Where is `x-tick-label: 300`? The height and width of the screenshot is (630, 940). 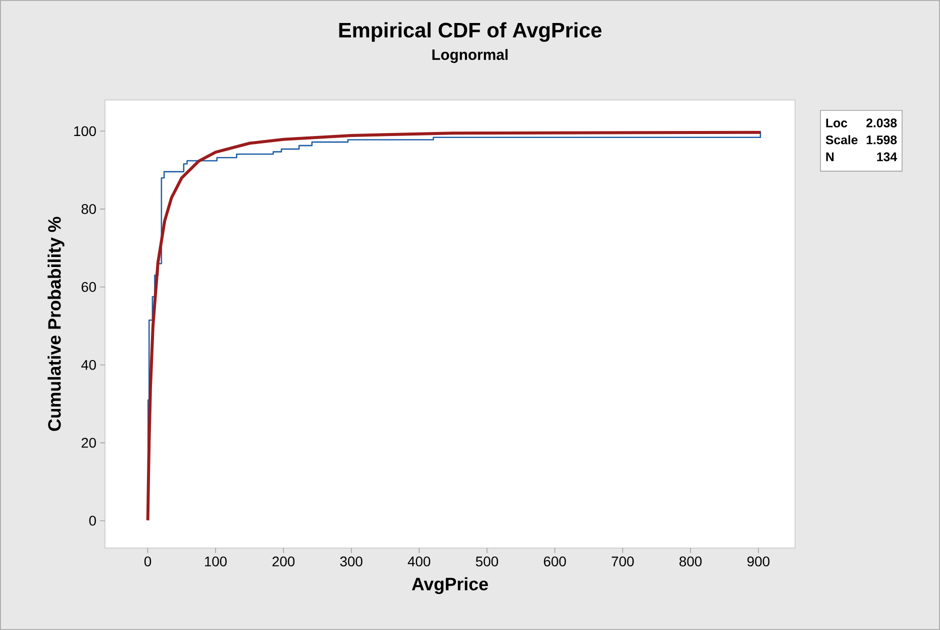 x-tick-label: 300 is located at coordinates (351, 561).